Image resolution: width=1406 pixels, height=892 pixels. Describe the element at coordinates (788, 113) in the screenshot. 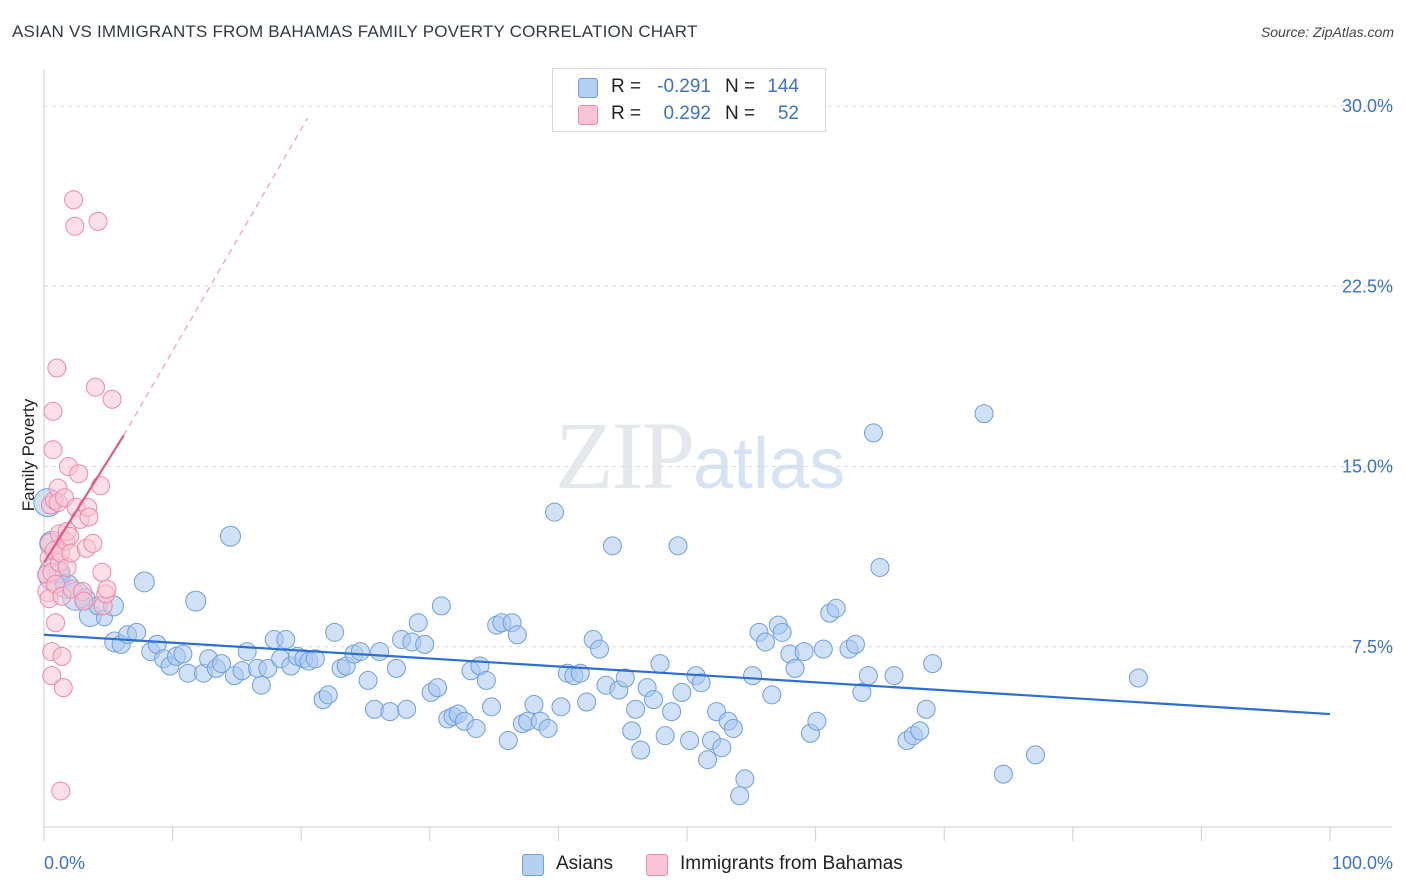

I see `legend-n-value: 52` at that location.